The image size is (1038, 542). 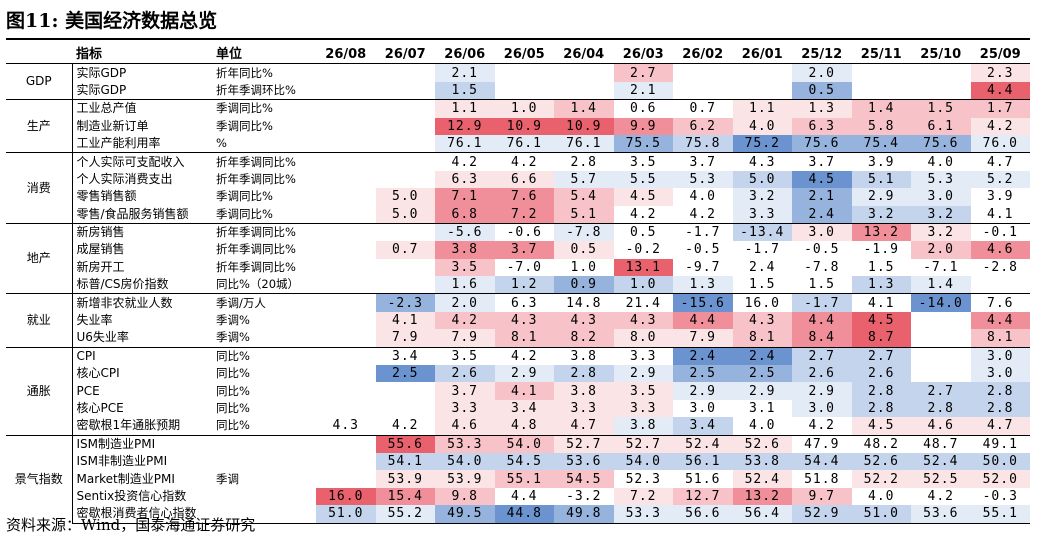 What do you see at coordinates (584, 285) in the screenshot?
I see `value-cell: 0.9` at bounding box center [584, 285].